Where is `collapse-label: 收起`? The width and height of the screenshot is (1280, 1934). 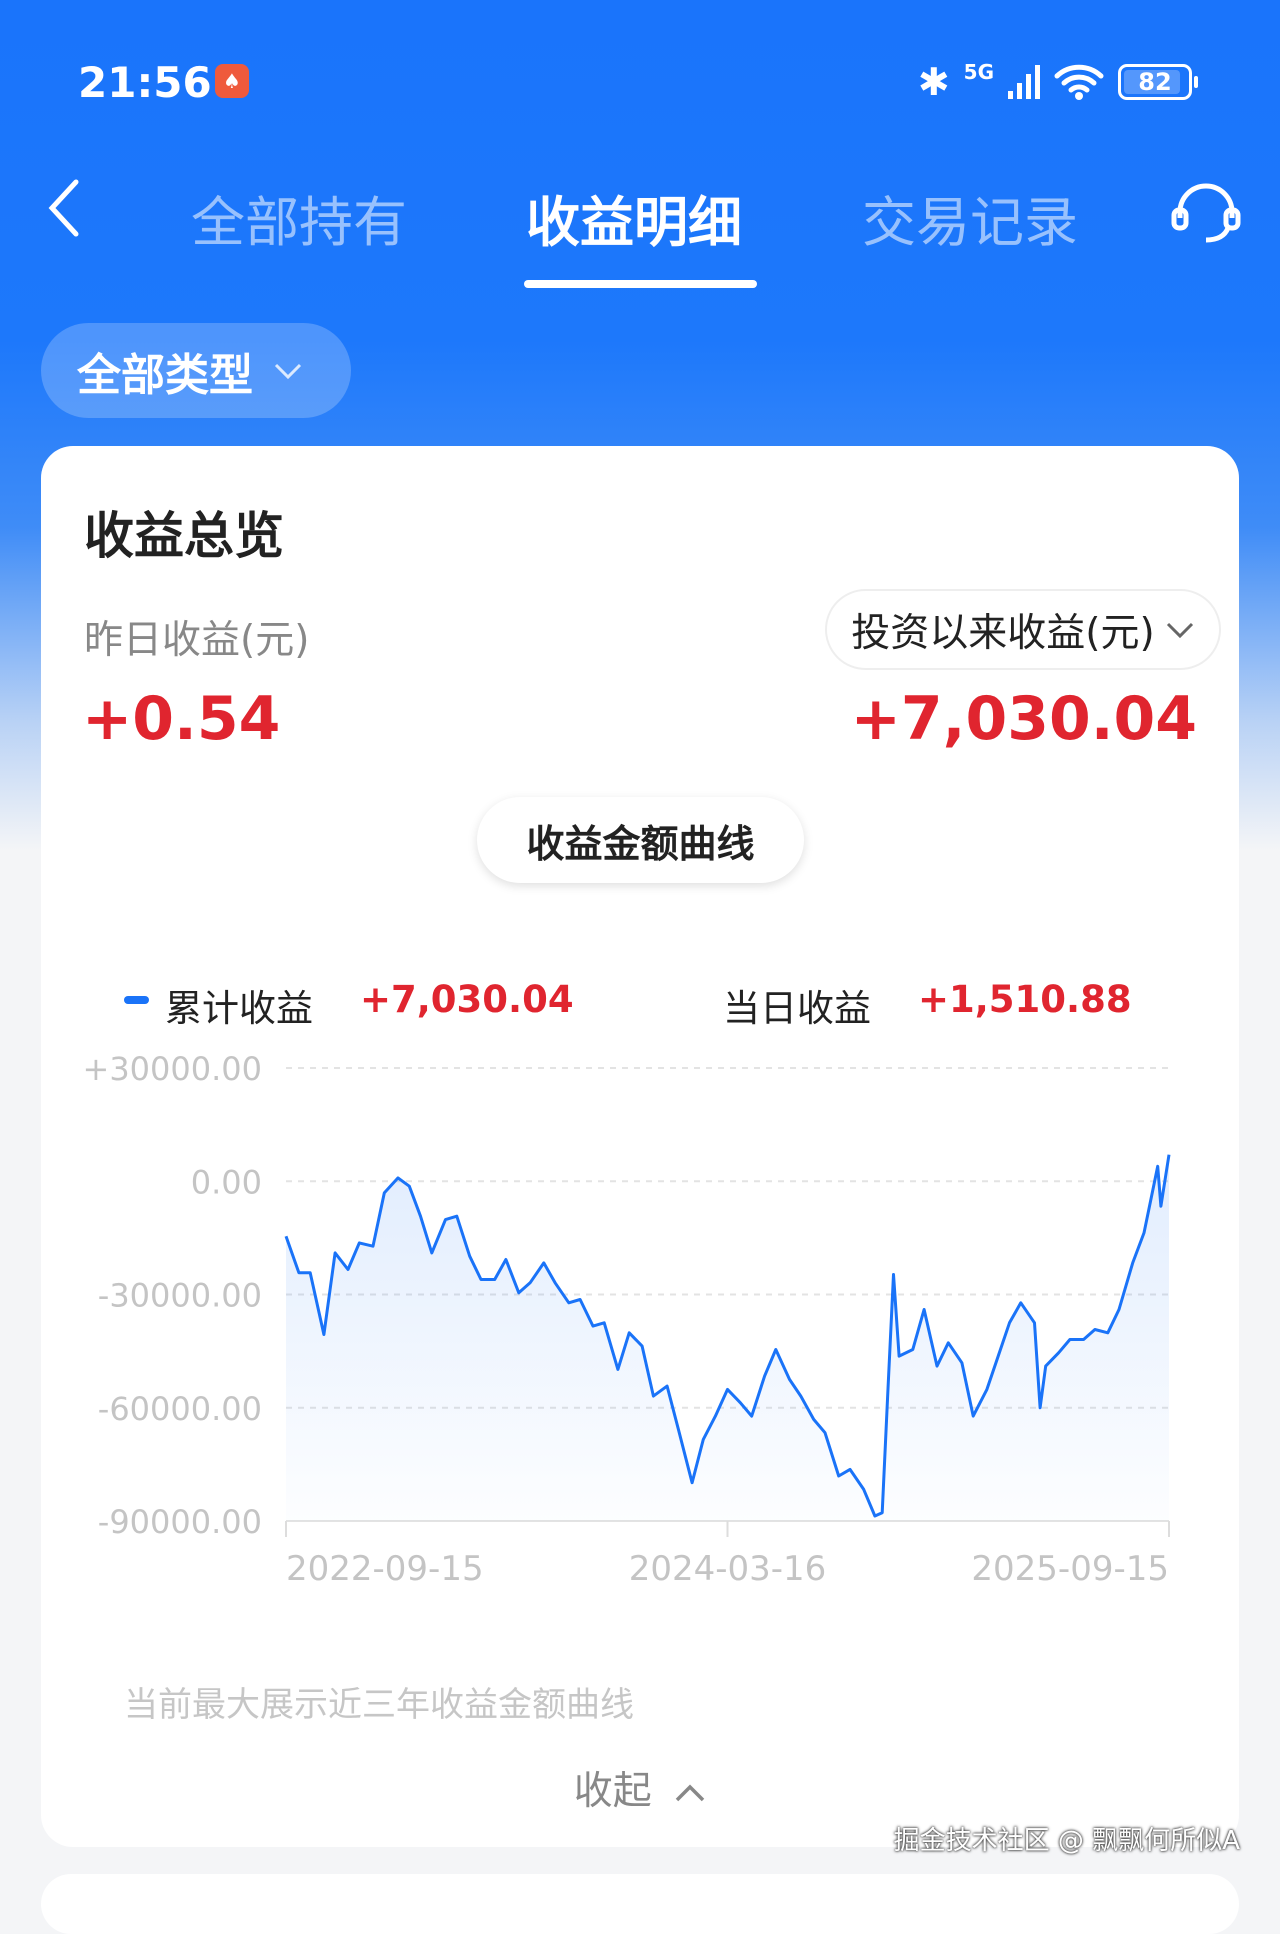 collapse-label: 收起 is located at coordinates (613, 1791).